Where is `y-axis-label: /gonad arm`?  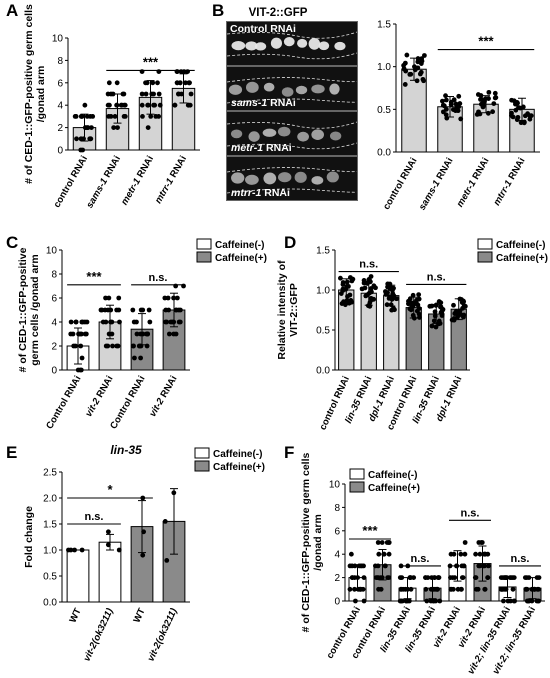 y-axis-label: /gonad arm is located at coordinates (41, 94).